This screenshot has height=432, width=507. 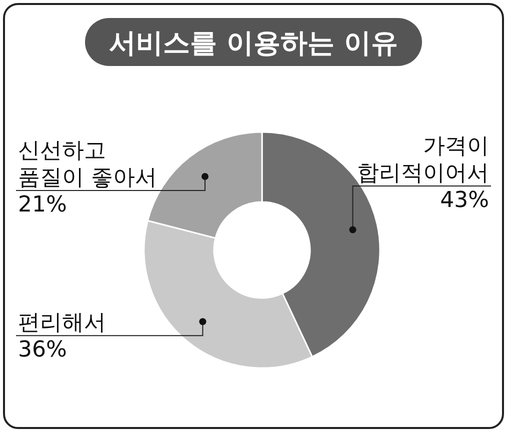 What do you see at coordinates (42, 350) in the screenshot?
I see `data-label: 36%` at bounding box center [42, 350].